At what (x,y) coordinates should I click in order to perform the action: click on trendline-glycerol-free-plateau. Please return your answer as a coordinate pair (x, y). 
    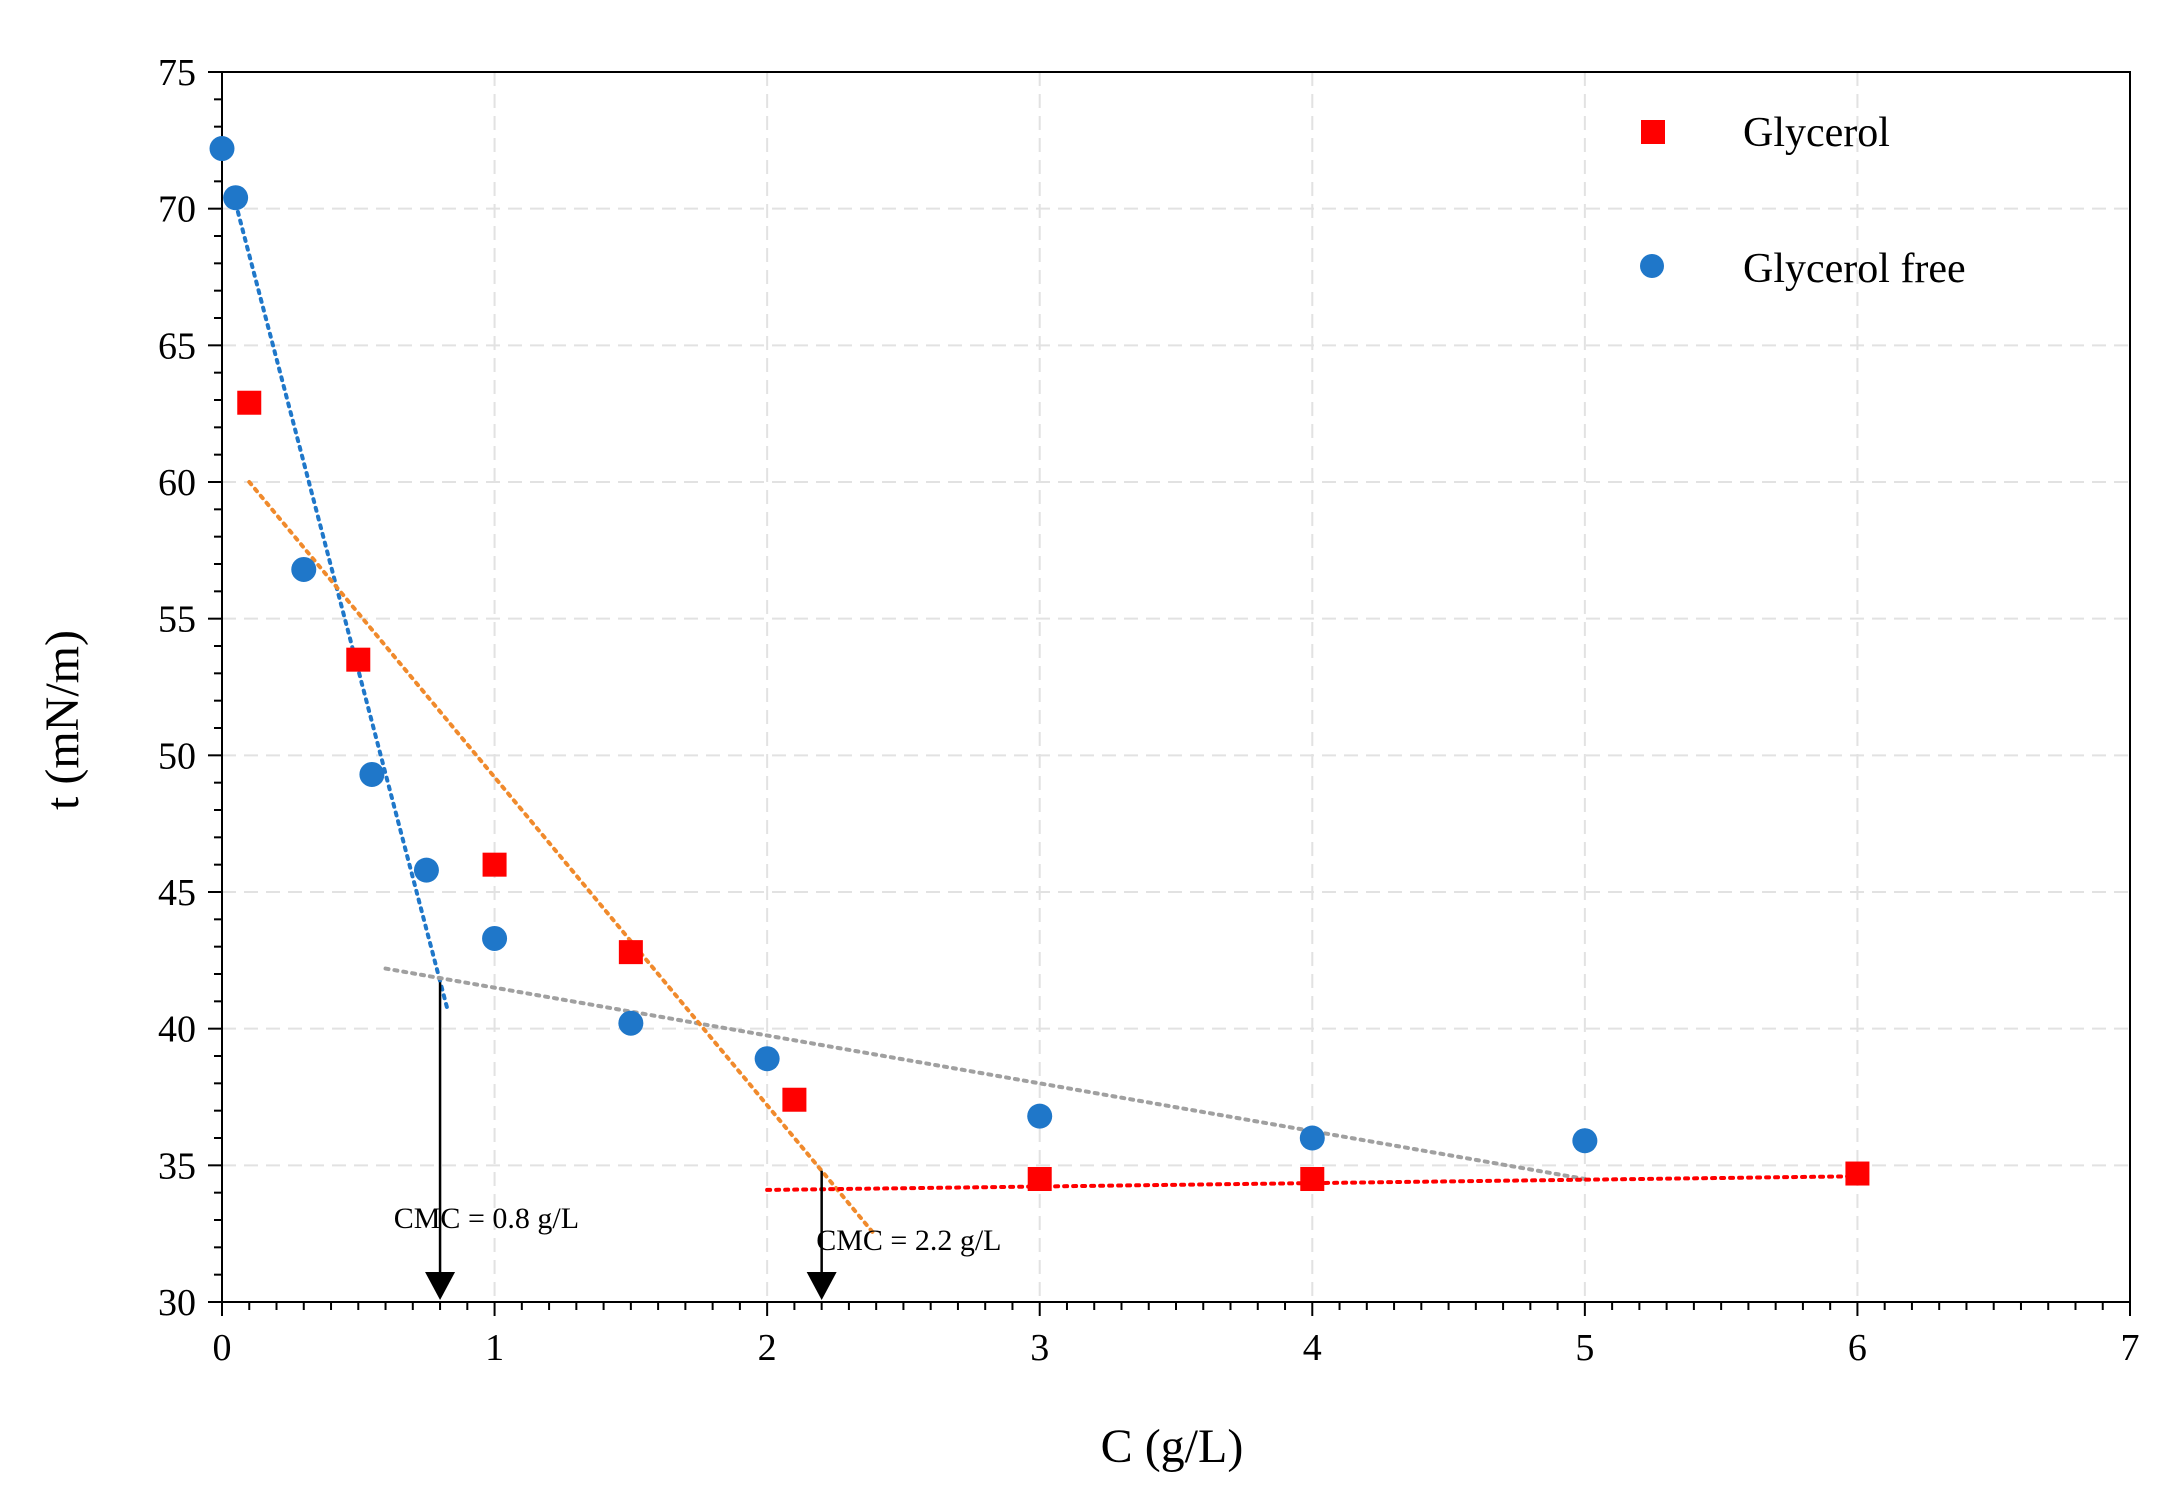
    Looking at the image, I should click on (985, 1073).